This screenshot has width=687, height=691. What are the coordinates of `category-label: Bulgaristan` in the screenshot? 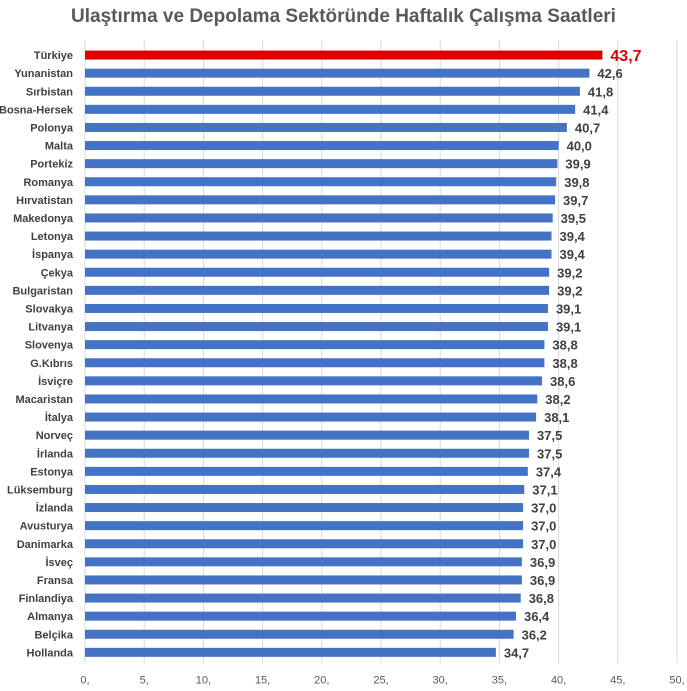 It's located at (42, 291).